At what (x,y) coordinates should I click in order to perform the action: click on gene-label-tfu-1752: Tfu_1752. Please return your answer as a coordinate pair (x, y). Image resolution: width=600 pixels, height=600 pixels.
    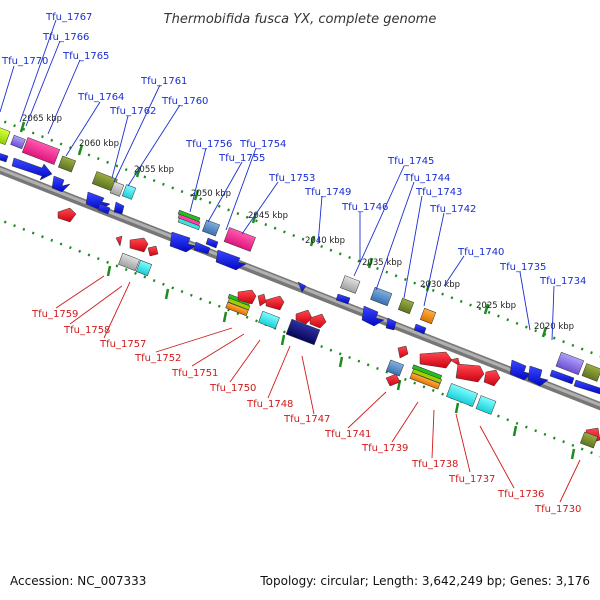
    Looking at the image, I should click on (157, 358).